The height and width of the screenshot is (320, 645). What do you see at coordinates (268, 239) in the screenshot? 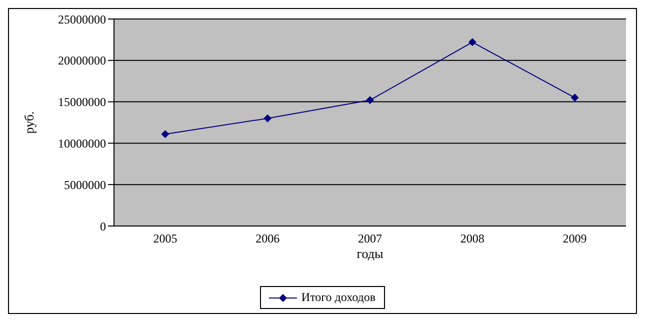
I see `x-tick-label: 2006` at bounding box center [268, 239].